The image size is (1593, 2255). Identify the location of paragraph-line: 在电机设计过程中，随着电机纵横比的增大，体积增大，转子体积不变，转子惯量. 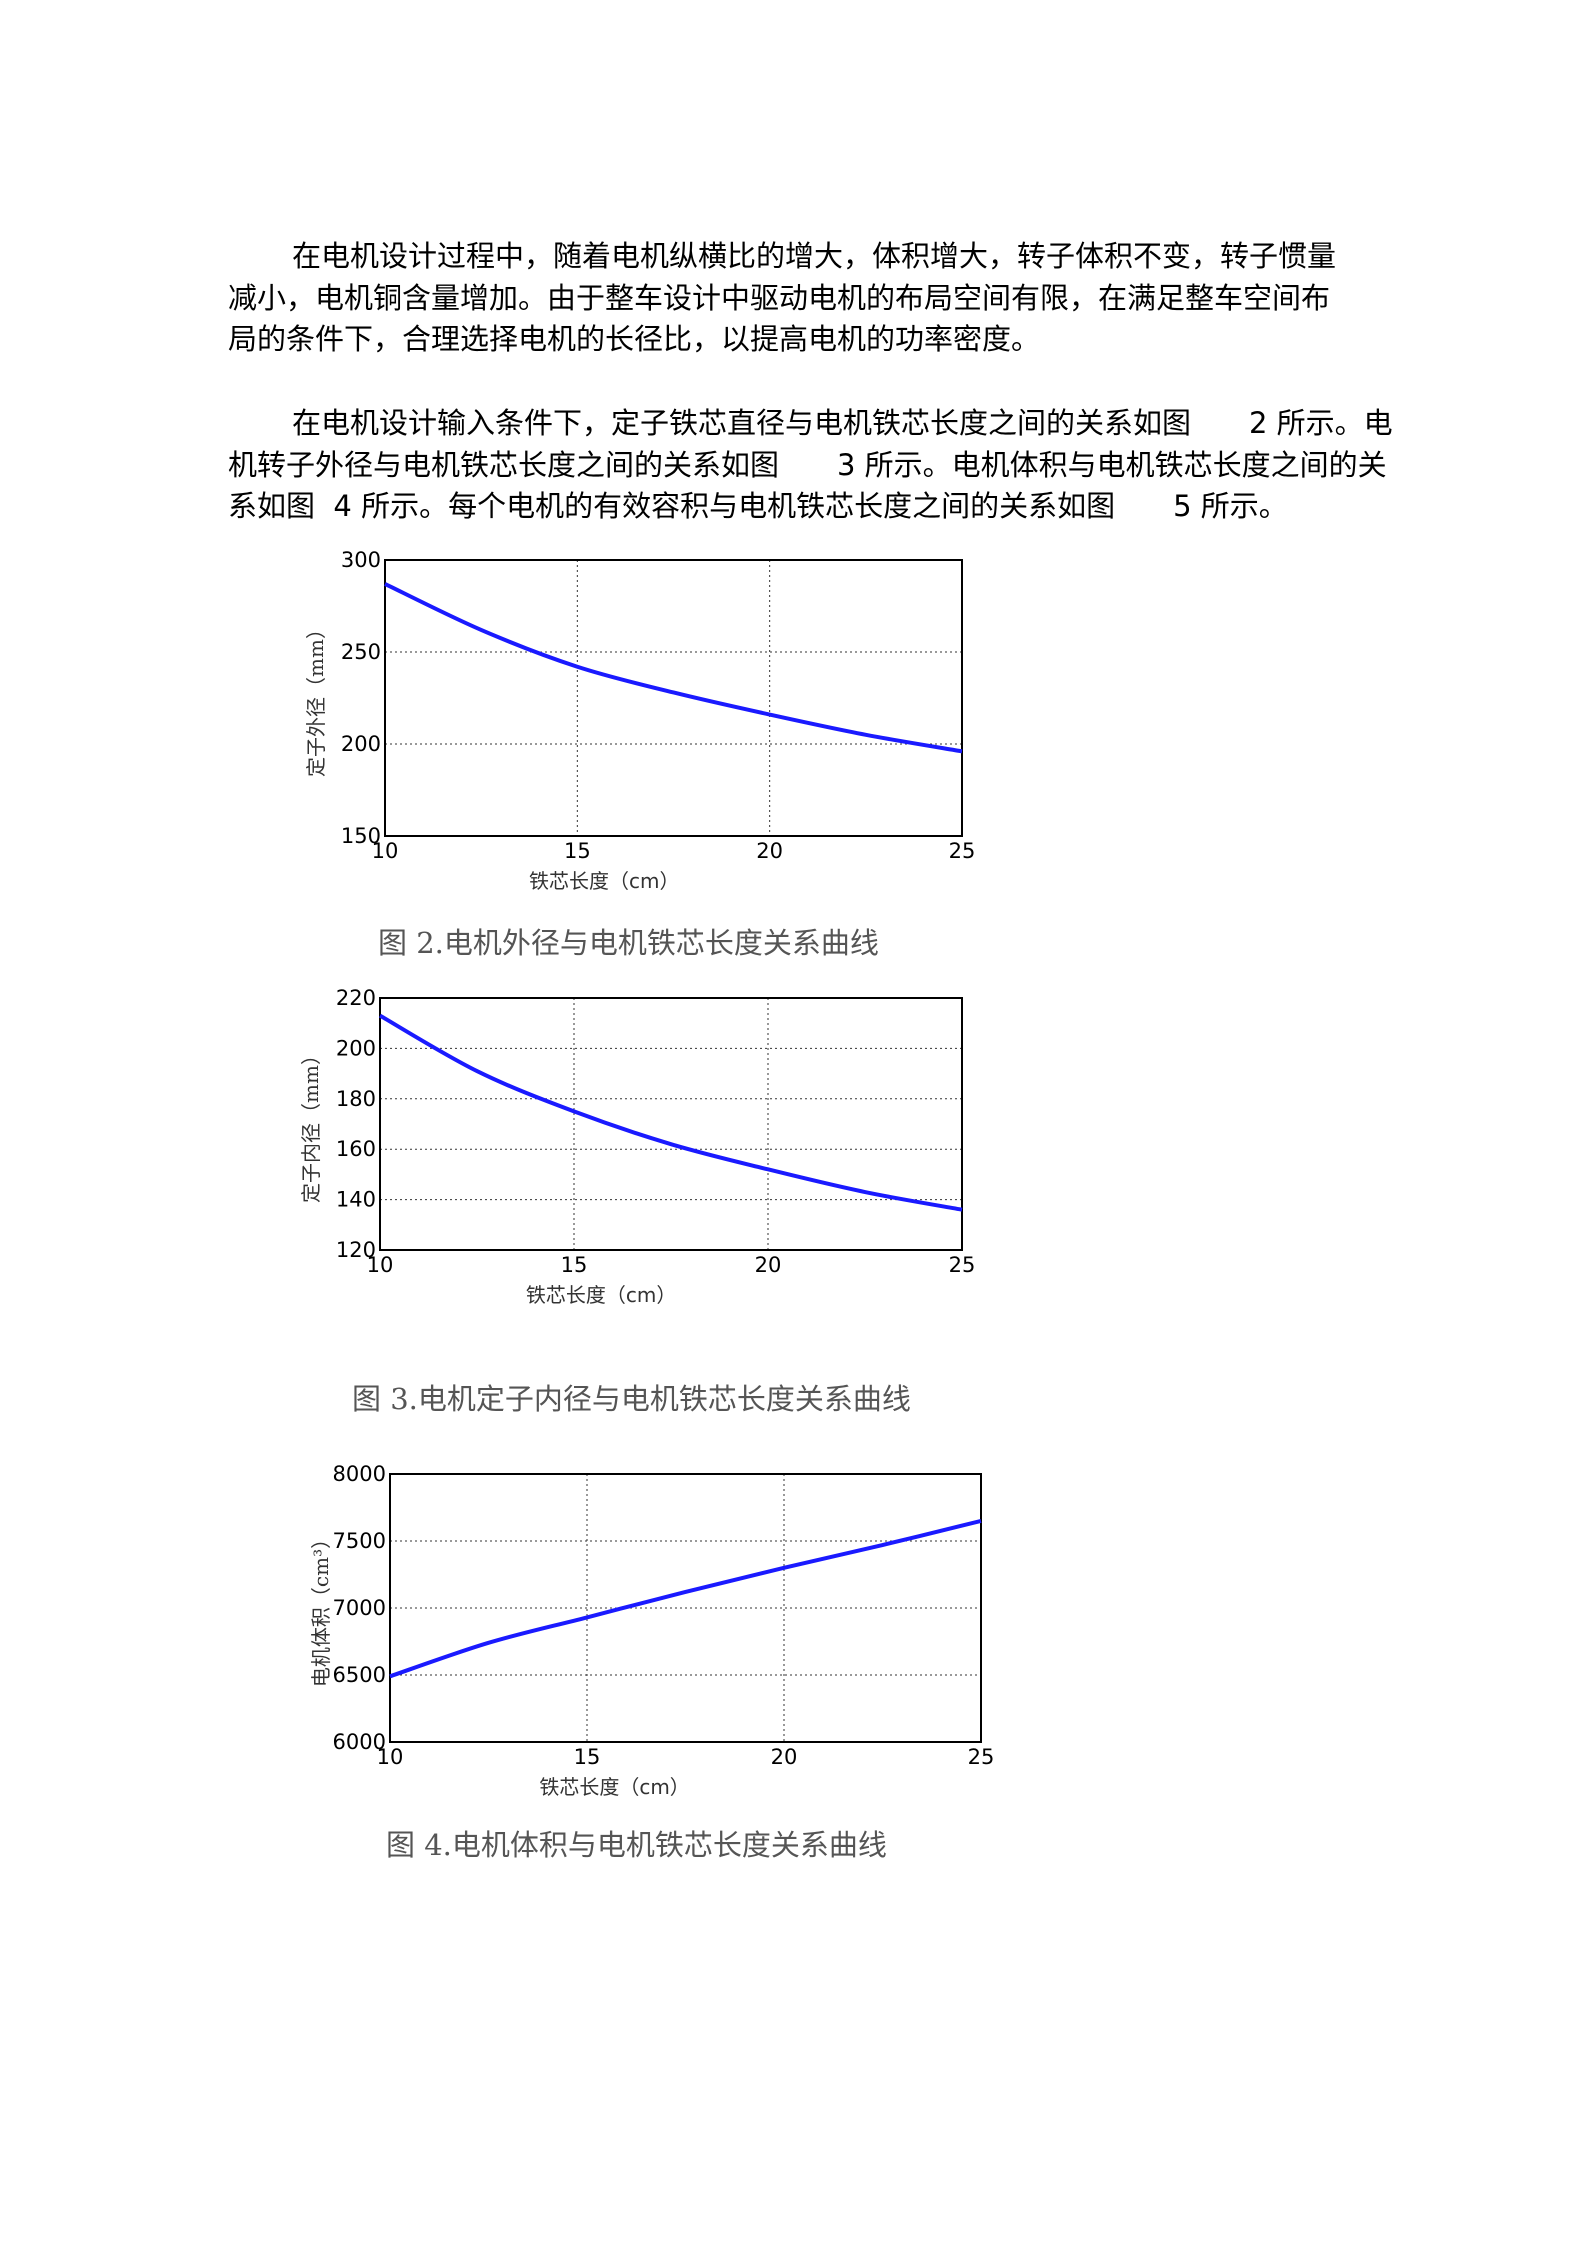
(814, 256).